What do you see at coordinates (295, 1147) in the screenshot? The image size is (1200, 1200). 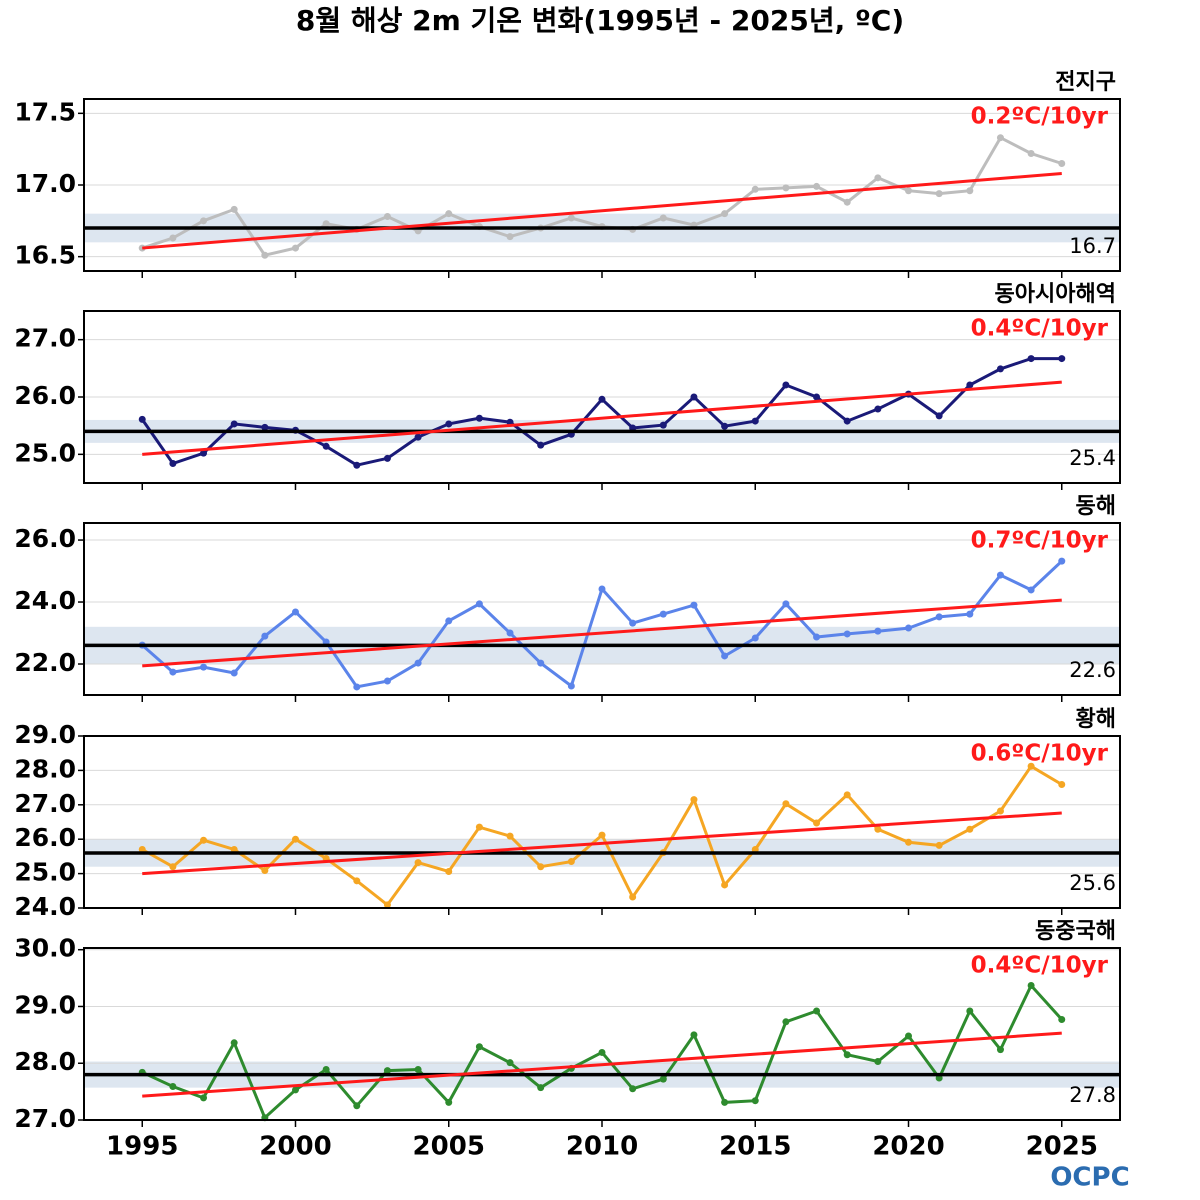 I see `x-tick-label: 2000` at bounding box center [295, 1147].